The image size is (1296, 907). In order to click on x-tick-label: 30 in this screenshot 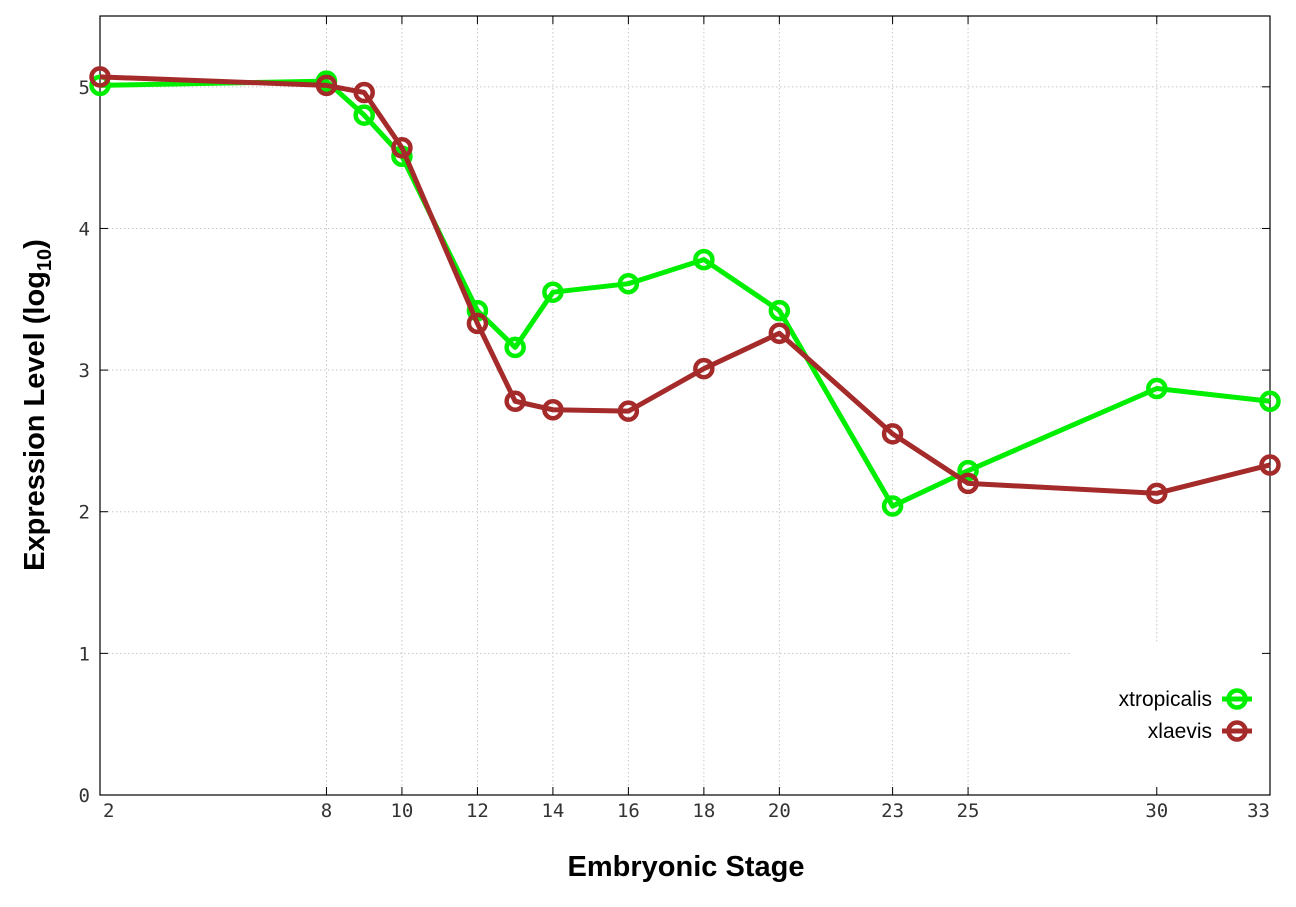, I will do `click(1156, 811)`.